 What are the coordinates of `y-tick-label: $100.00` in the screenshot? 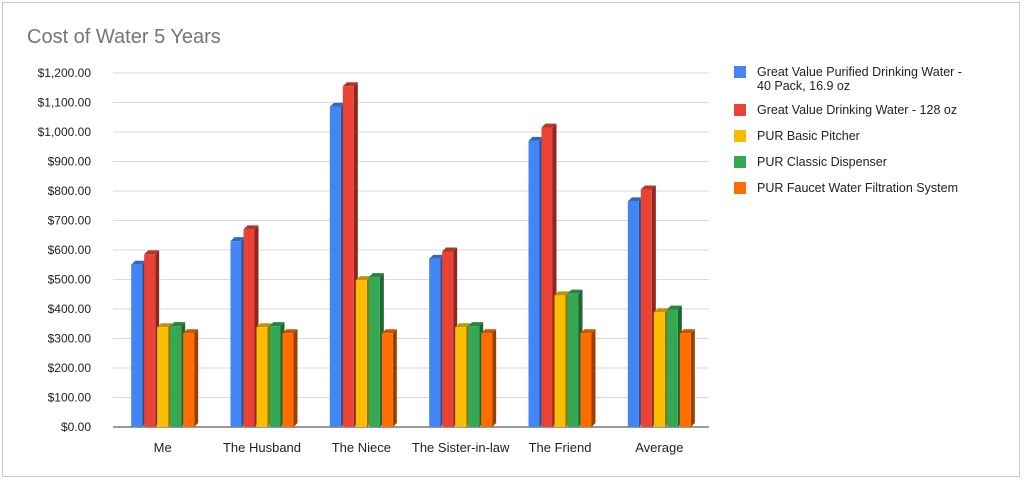 It's located at (70, 398).